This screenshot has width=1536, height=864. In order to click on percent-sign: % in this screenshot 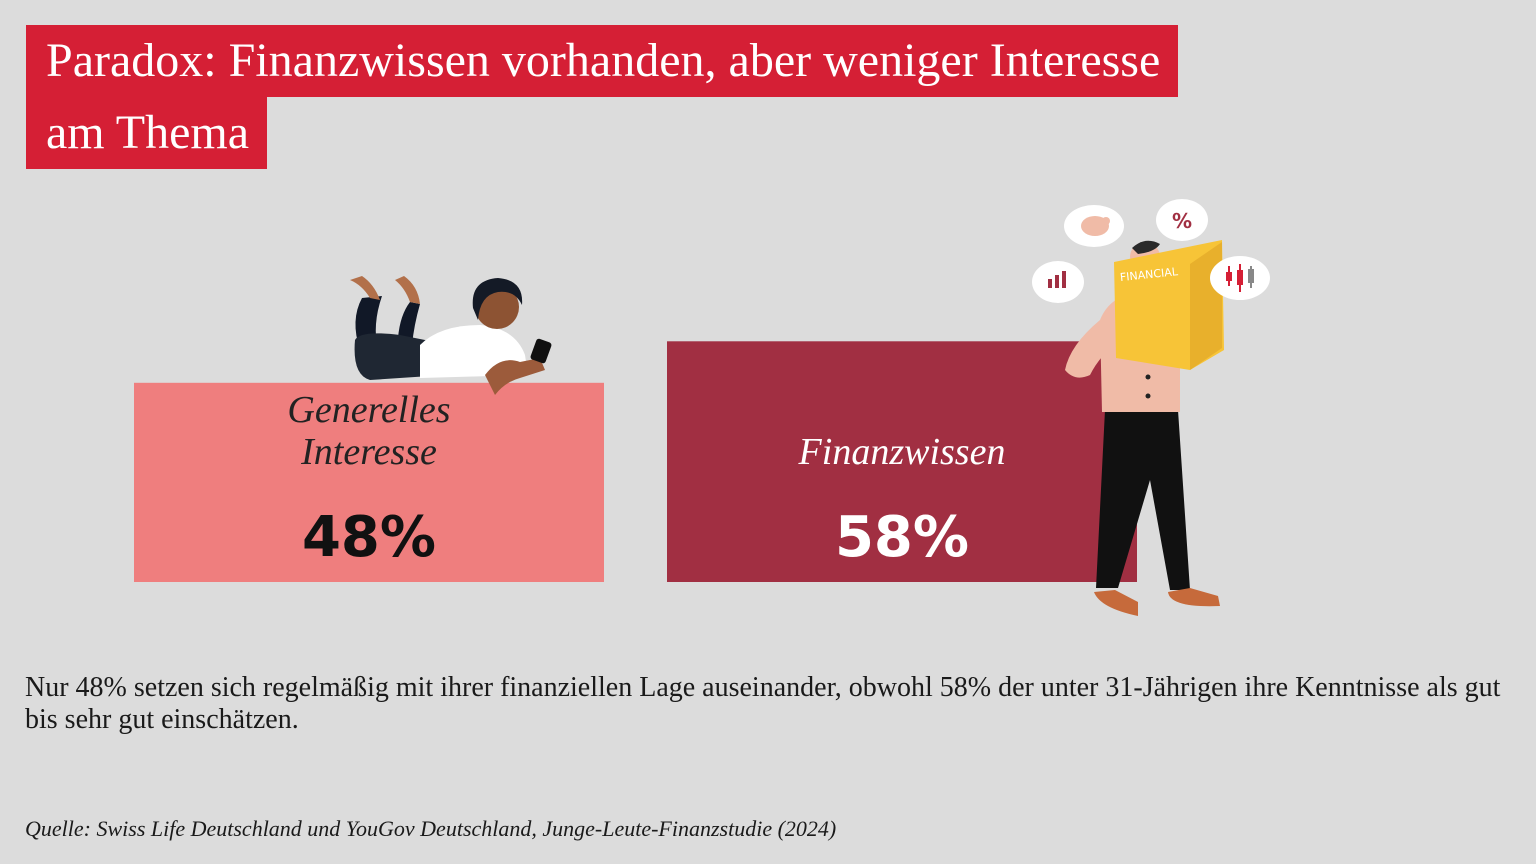, I will do `click(1182, 221)`.